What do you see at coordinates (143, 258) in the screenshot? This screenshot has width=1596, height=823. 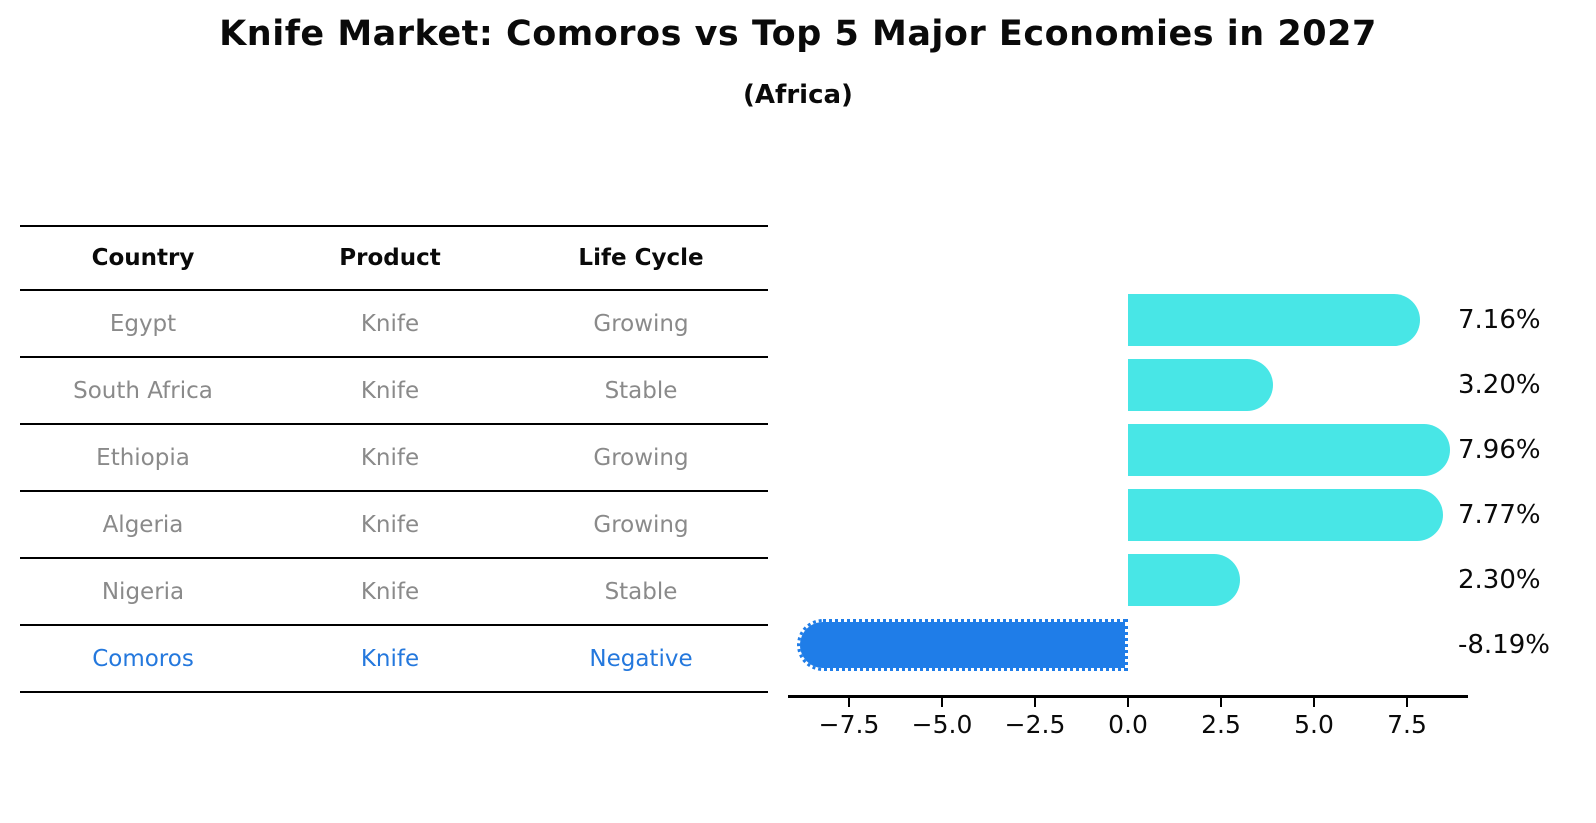 I see `column-header: Country` at bounding box center [143, 258].